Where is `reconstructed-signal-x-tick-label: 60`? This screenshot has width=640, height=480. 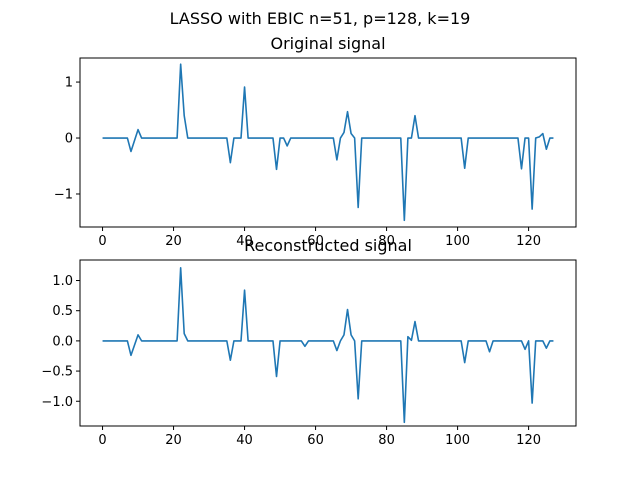 reconstructed-signal-x-tick-label: 60 is located at coordinates (315, 440).